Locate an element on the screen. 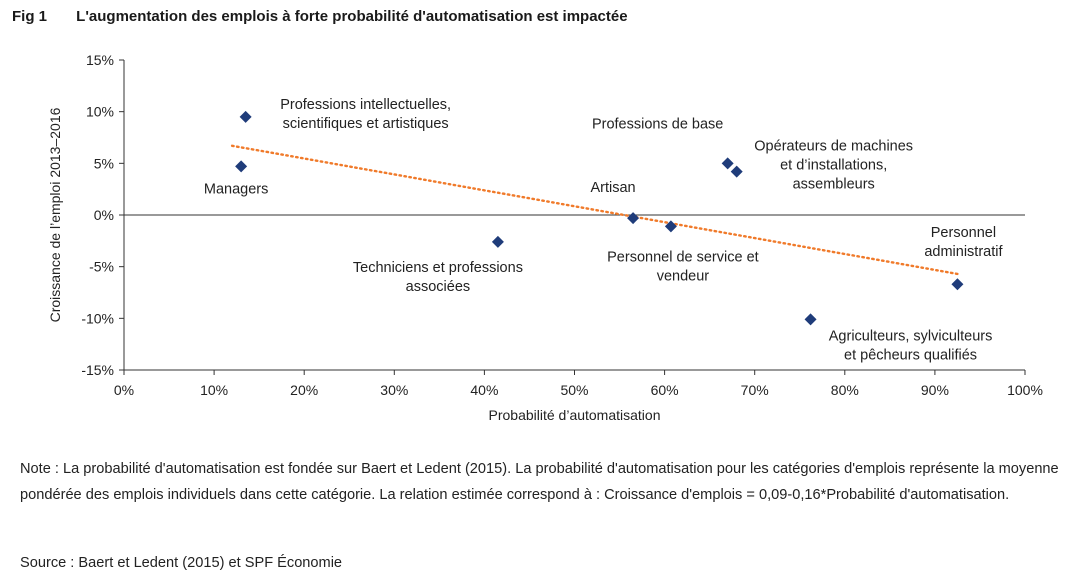 This screenshot has height=582, width=1069. x-tick-label: 20% is located at coordinates (304, 390).